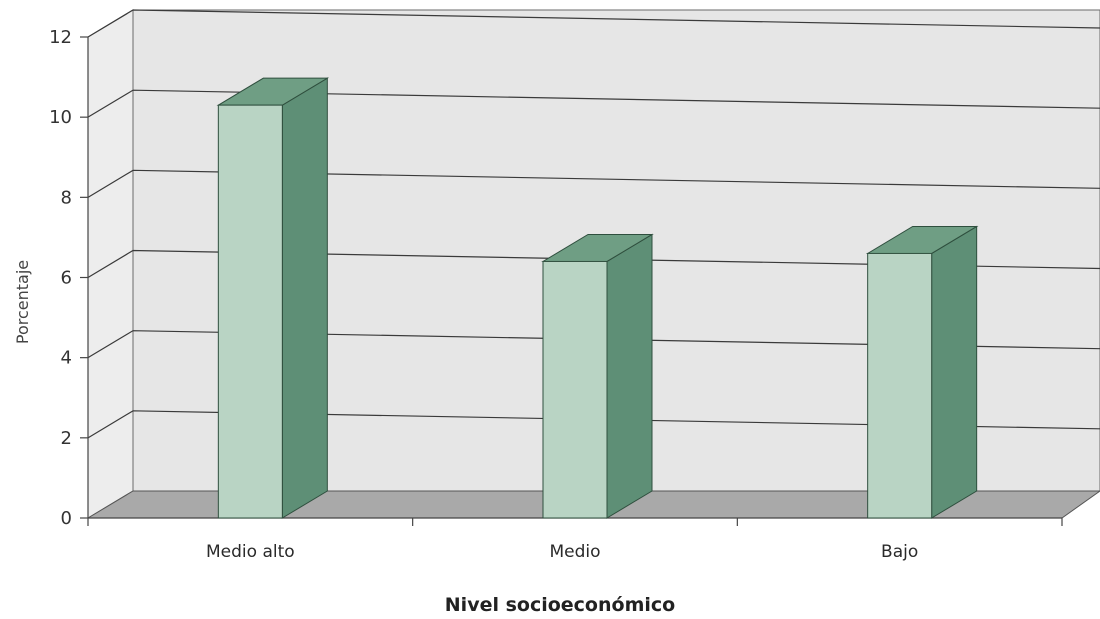  I want to click on y-tick-label: 6, so click(66, 278).